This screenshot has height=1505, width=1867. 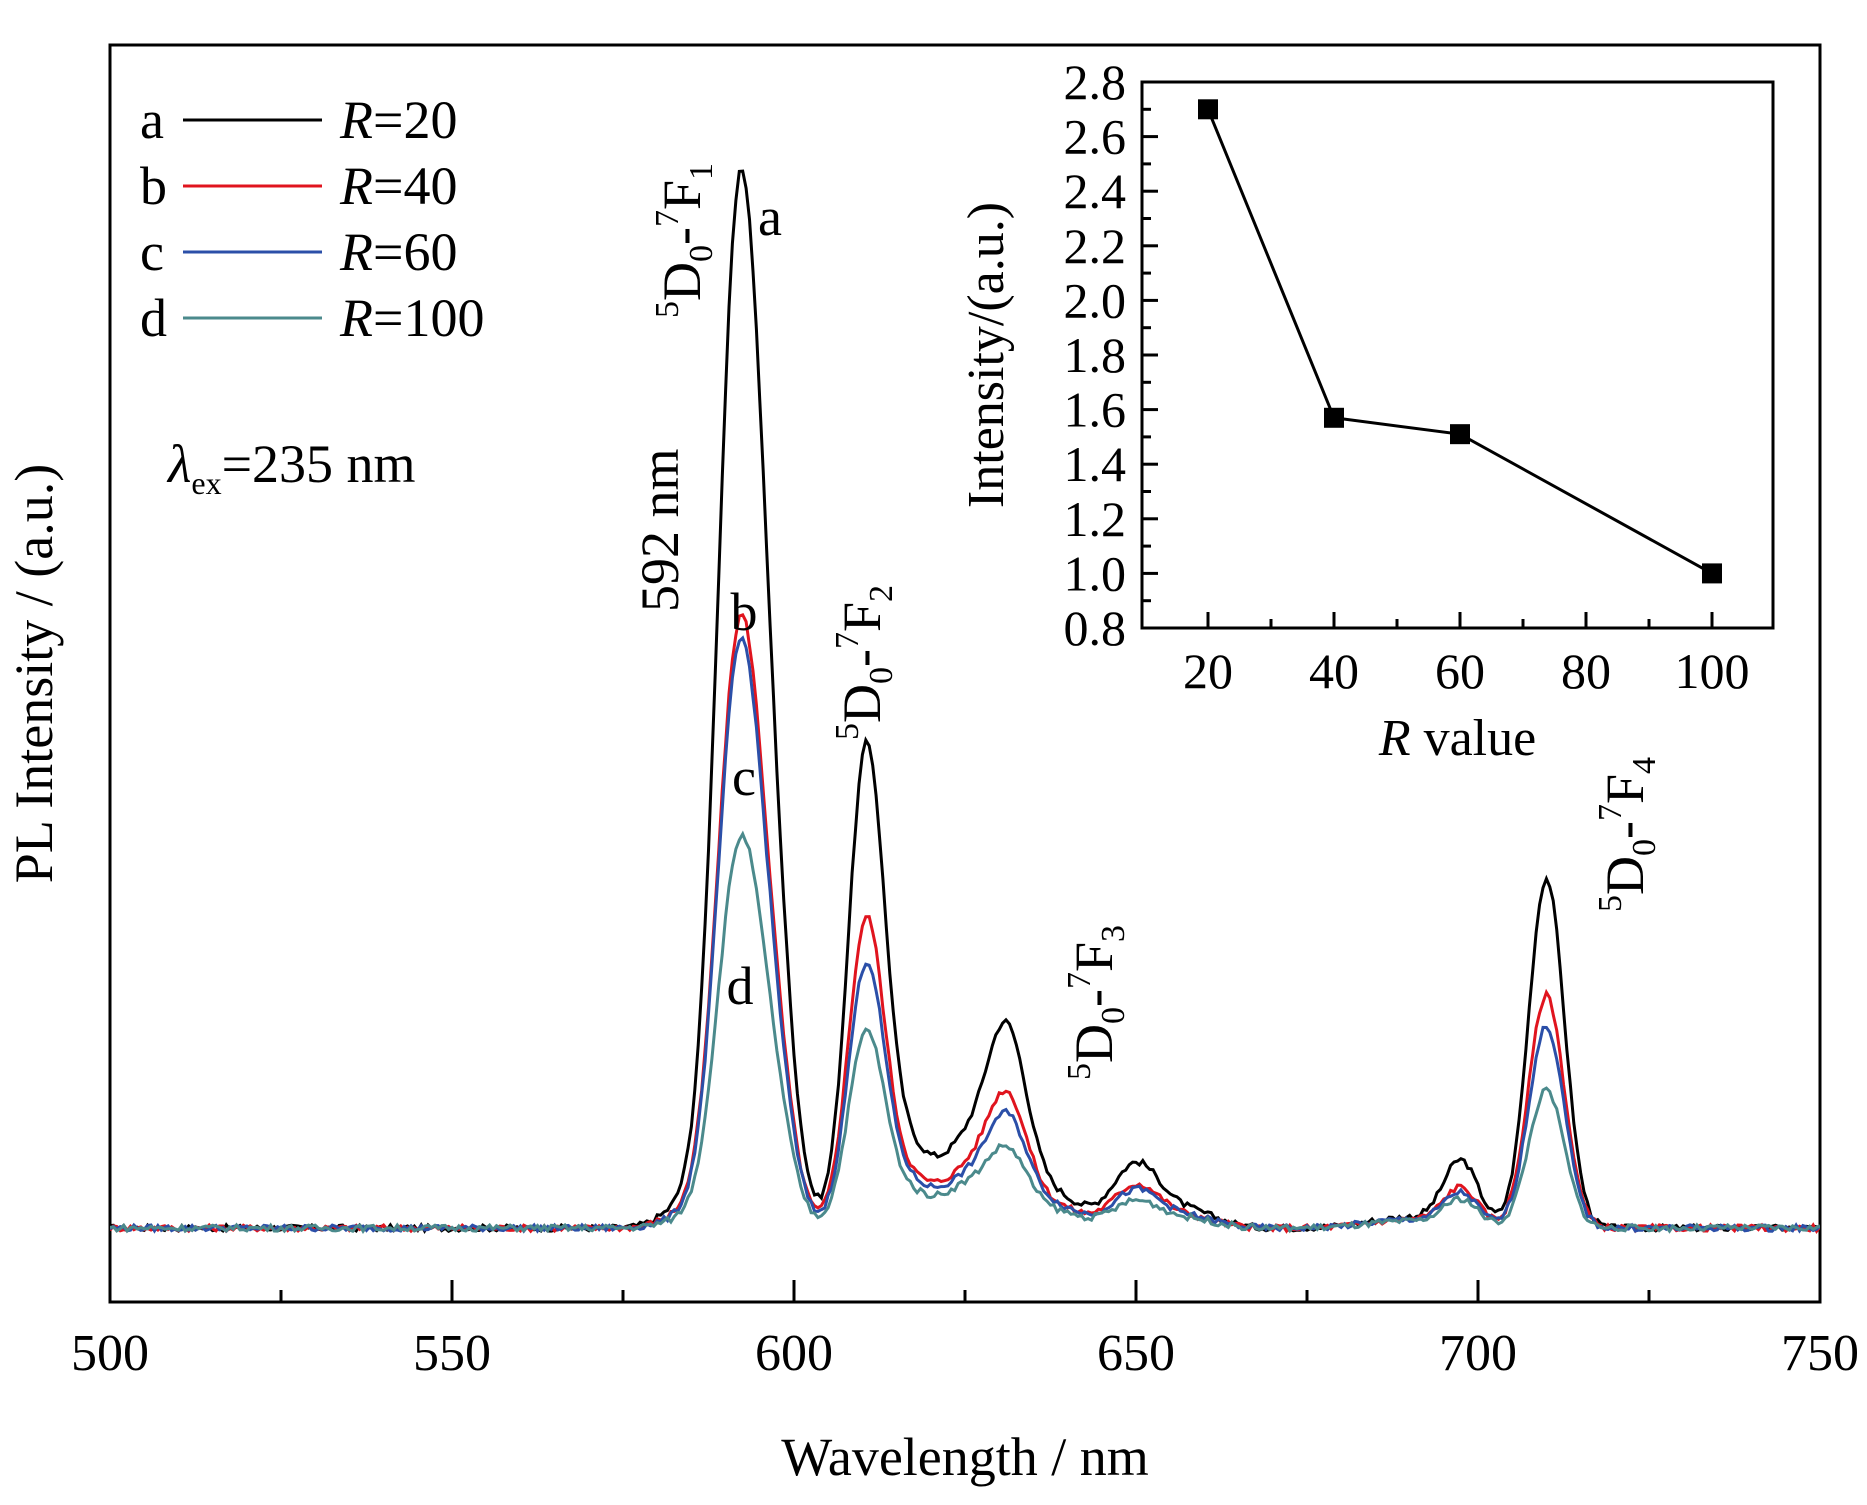 What do you see at coordinates (1095, 410) in the screenshot?
I see `inset-y-tick-label: 1.6` at bounding box center [1095, 410].